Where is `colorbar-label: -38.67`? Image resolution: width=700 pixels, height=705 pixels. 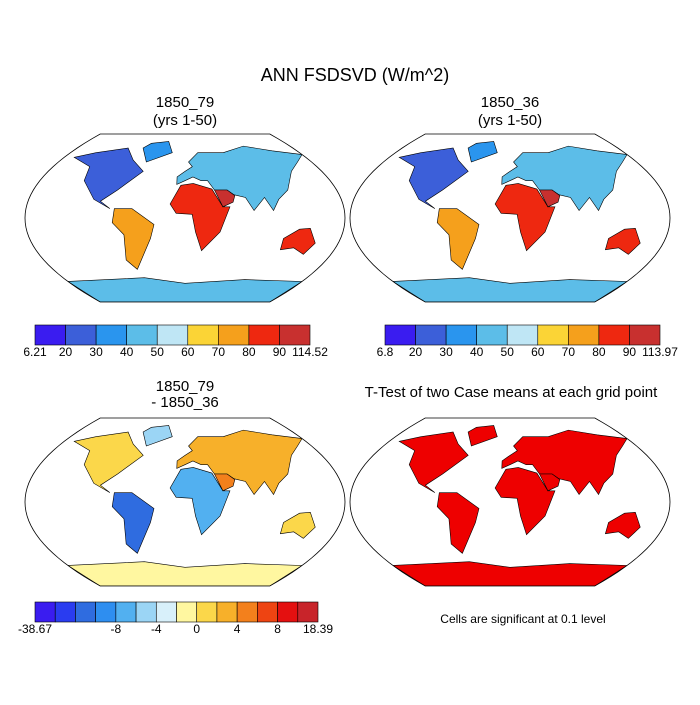 colorbar-label: -38.67 is located at coordinates (35, 629).